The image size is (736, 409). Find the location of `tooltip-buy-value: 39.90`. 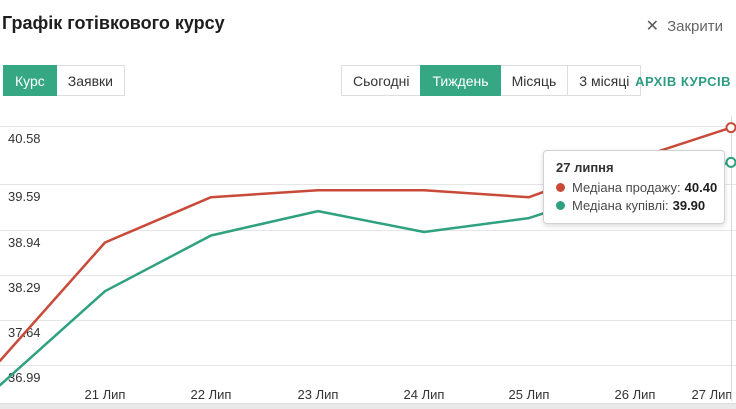

tooltip-buy-value: 39.90 is located at coordinates (689, 205).